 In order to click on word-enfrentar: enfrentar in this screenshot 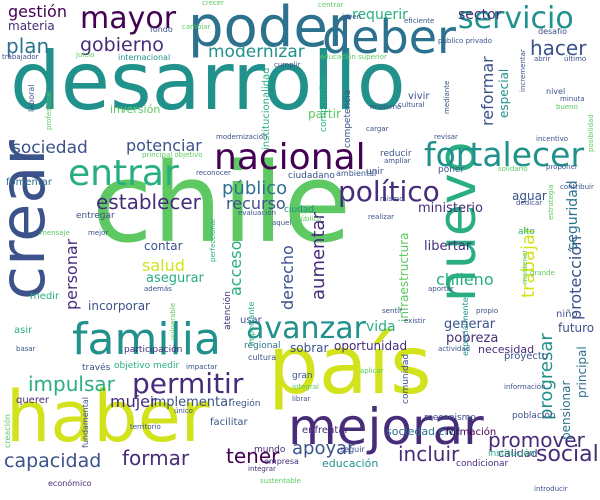, I will do `click(325, 430)`.